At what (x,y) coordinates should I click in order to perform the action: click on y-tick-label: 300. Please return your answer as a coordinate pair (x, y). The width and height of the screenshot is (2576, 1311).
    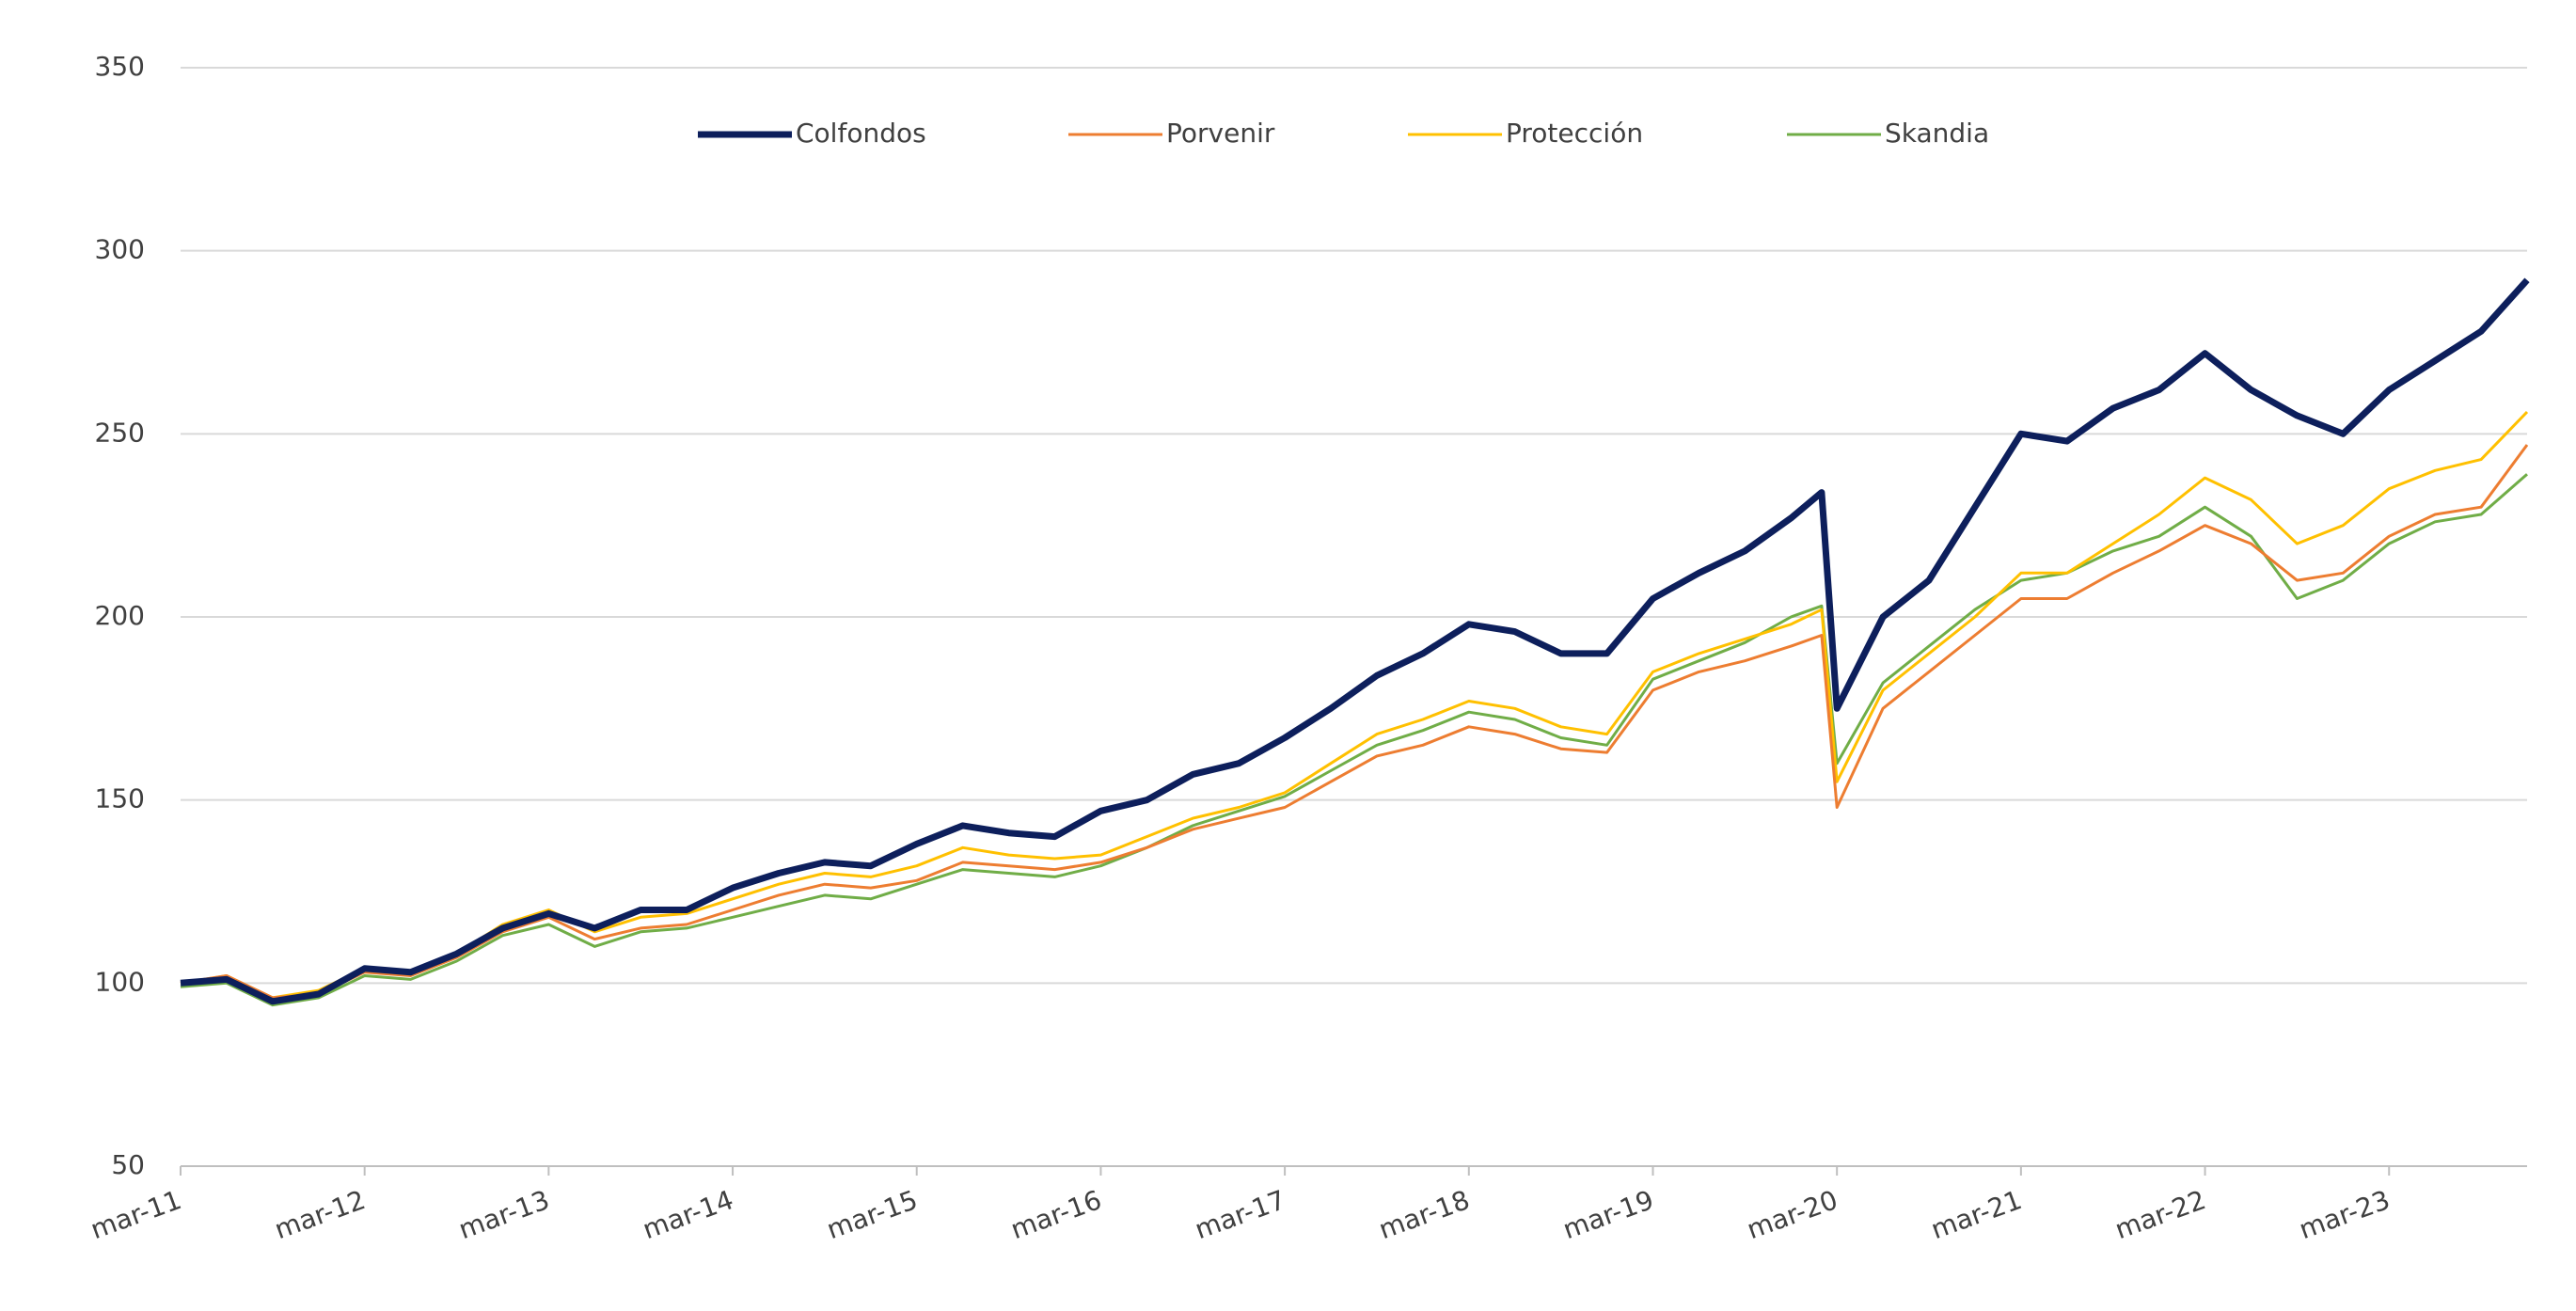
    Looking at the image, I should click on (120, 249).